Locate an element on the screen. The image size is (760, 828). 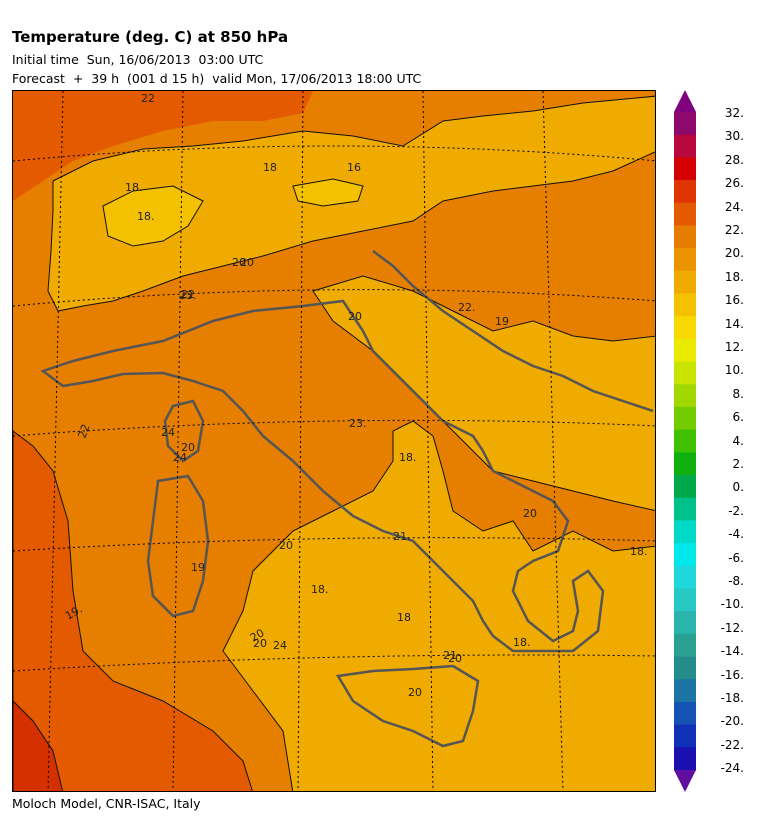
contour-label: 22. is located at coordinates (467, 307).